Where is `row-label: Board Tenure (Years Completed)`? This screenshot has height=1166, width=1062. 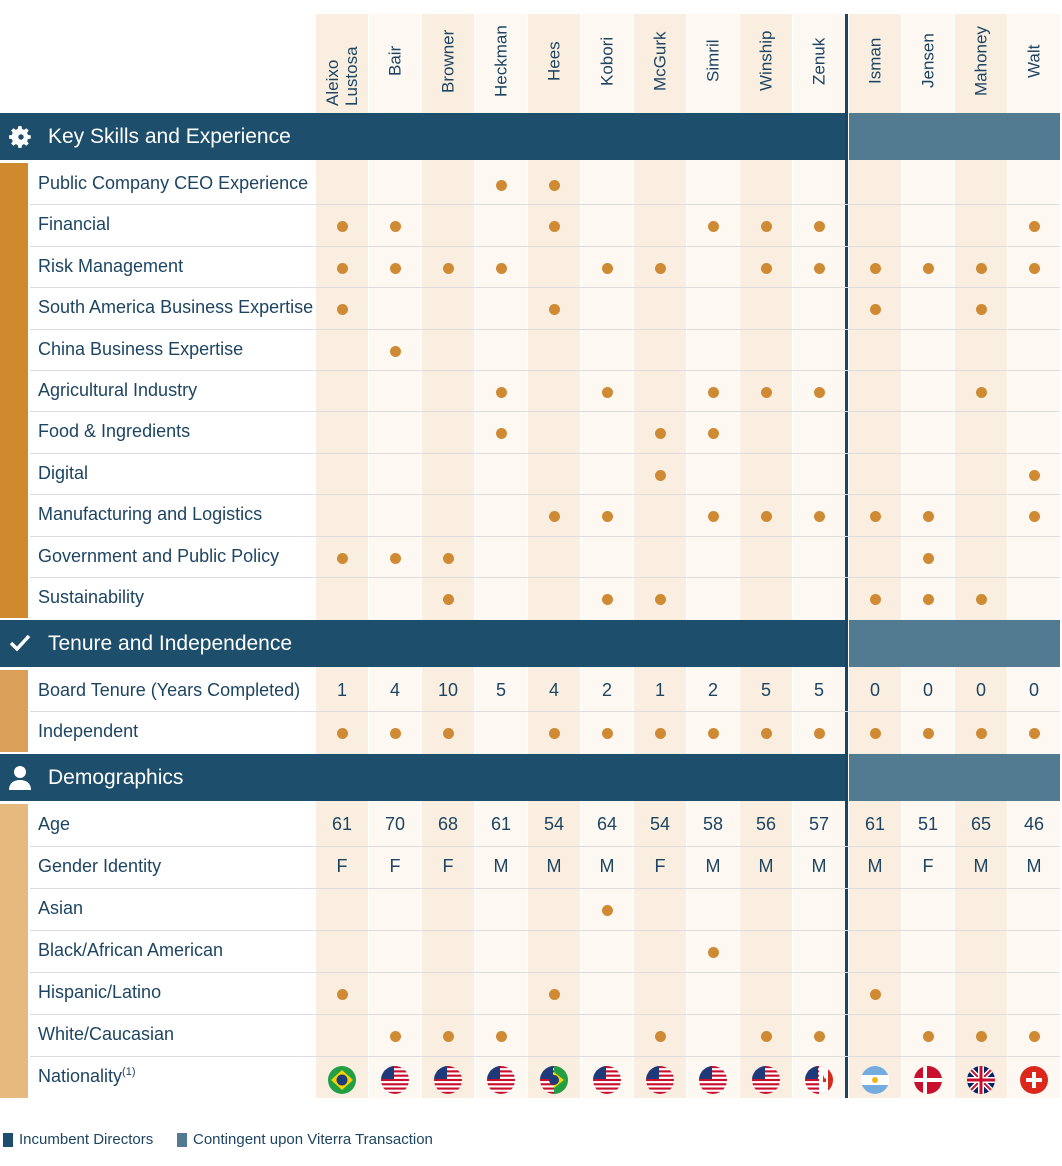
row-label: Board Tenure (Years Completed) is located at coordinates (169, 690).